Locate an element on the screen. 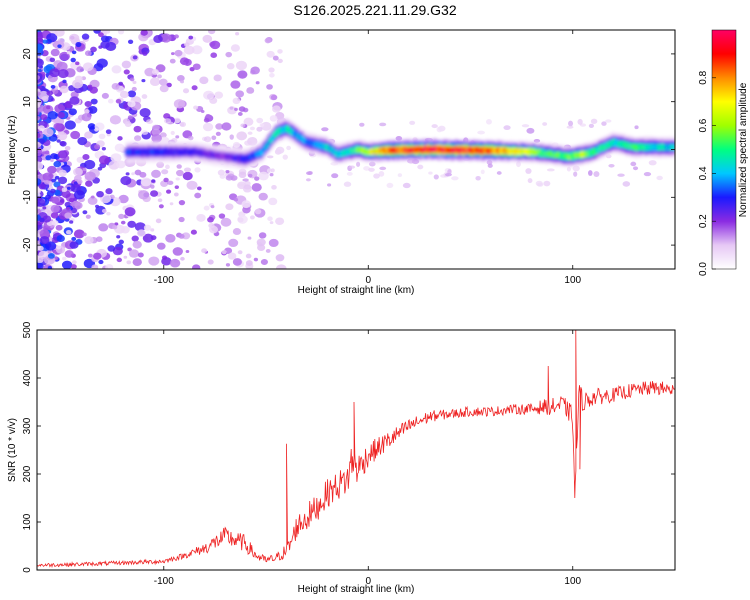 This screenshot has width=750, height=600. snr-x-label: Height of straight line (km) is located at coordinates (356, 589).